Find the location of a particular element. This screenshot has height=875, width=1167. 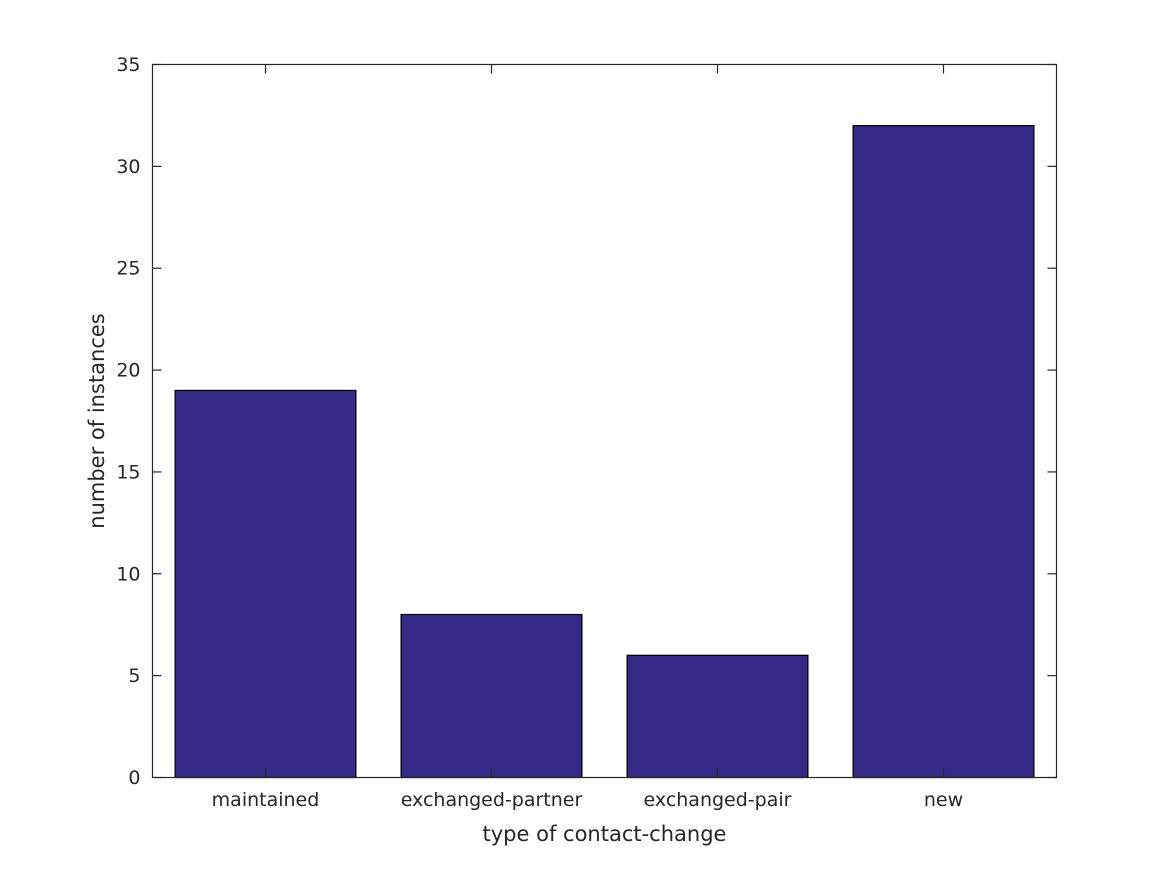

y-axis-title: number of instances is located at coordinates (97, 420).